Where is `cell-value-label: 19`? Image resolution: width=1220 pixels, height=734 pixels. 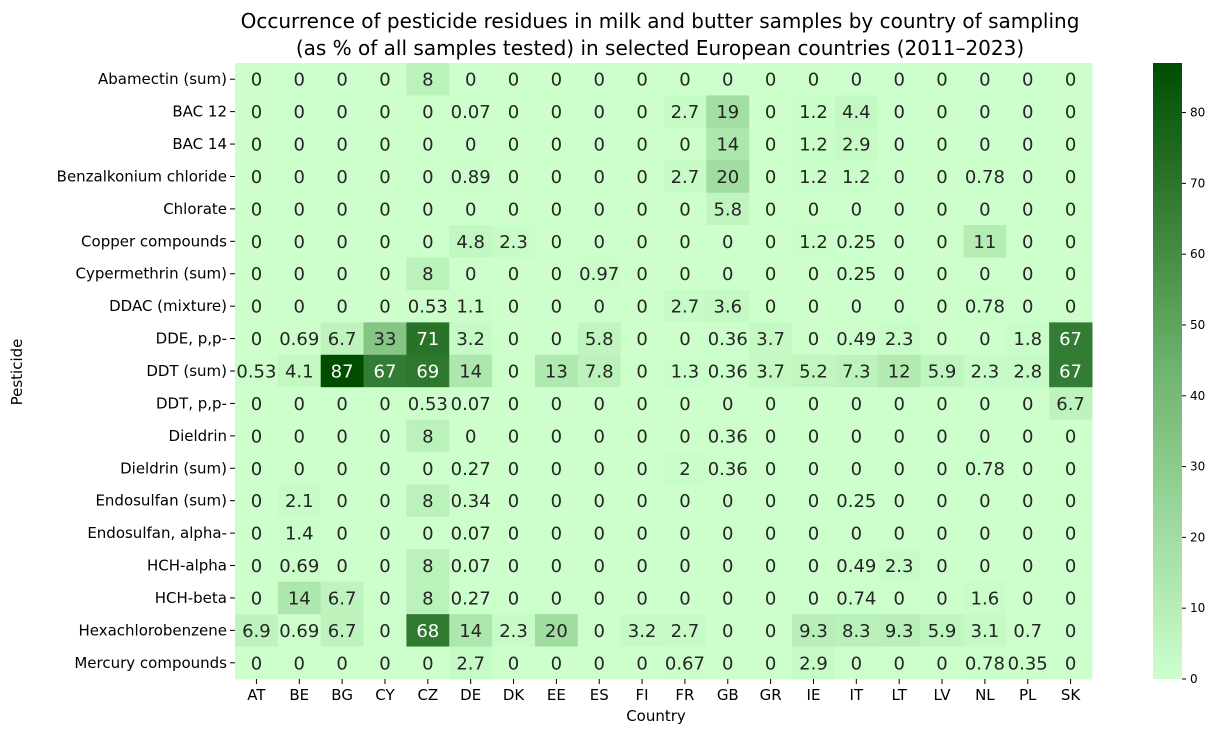 cell-value-label: 19 is located at coordinates (727, 112).